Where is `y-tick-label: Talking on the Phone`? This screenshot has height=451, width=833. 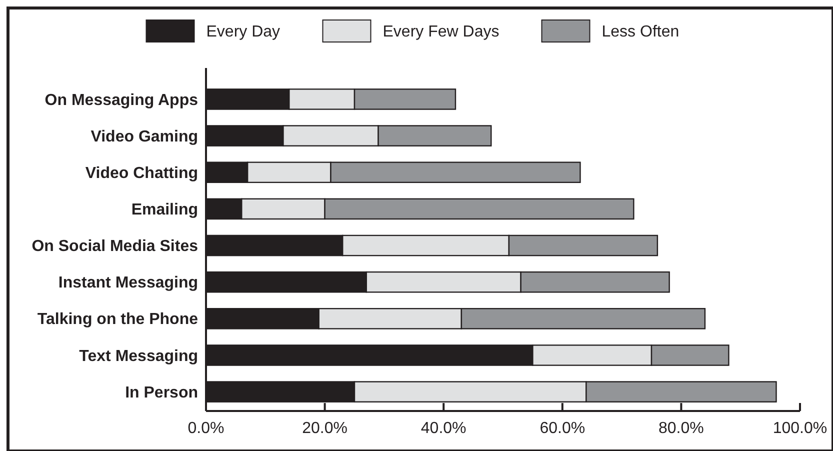 y-tick-label: Talking on the Phone is located at coordinates (117, 319).